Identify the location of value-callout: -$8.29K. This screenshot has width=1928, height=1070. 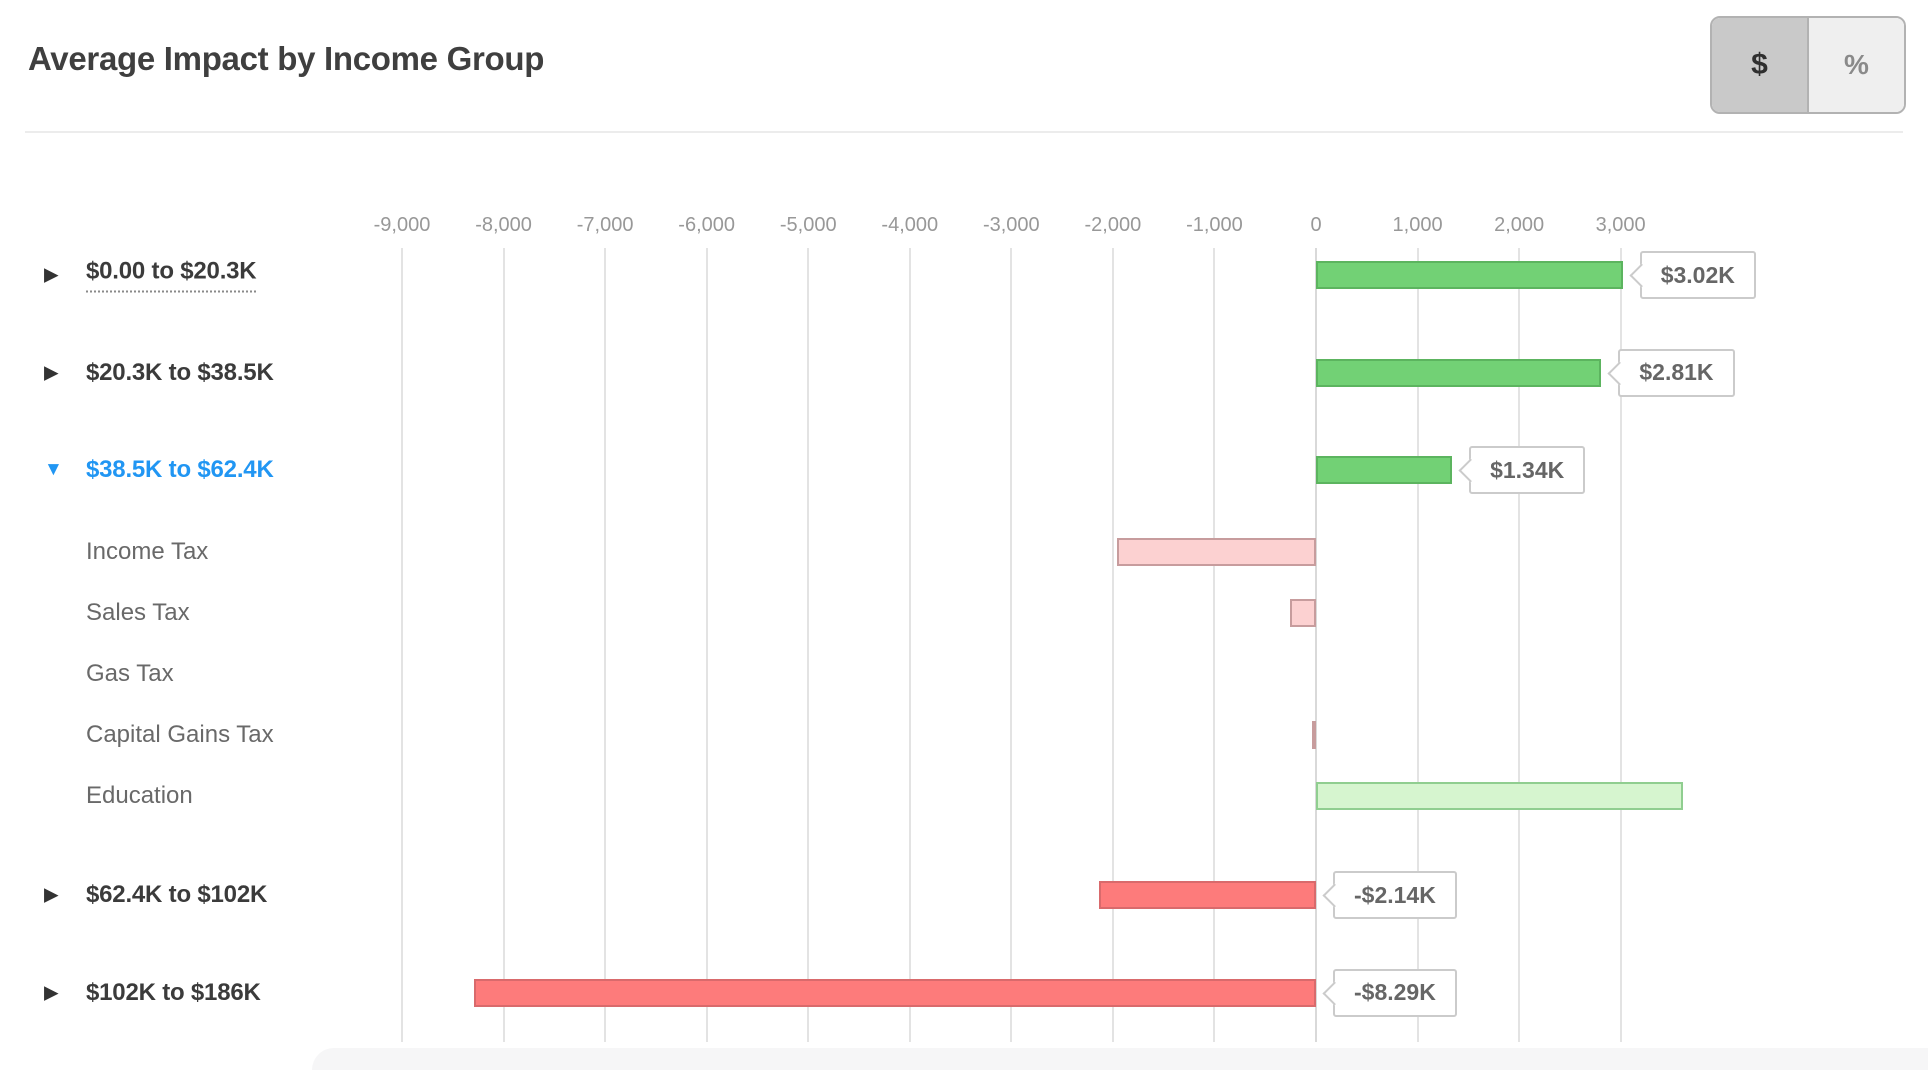
(1389, 992).